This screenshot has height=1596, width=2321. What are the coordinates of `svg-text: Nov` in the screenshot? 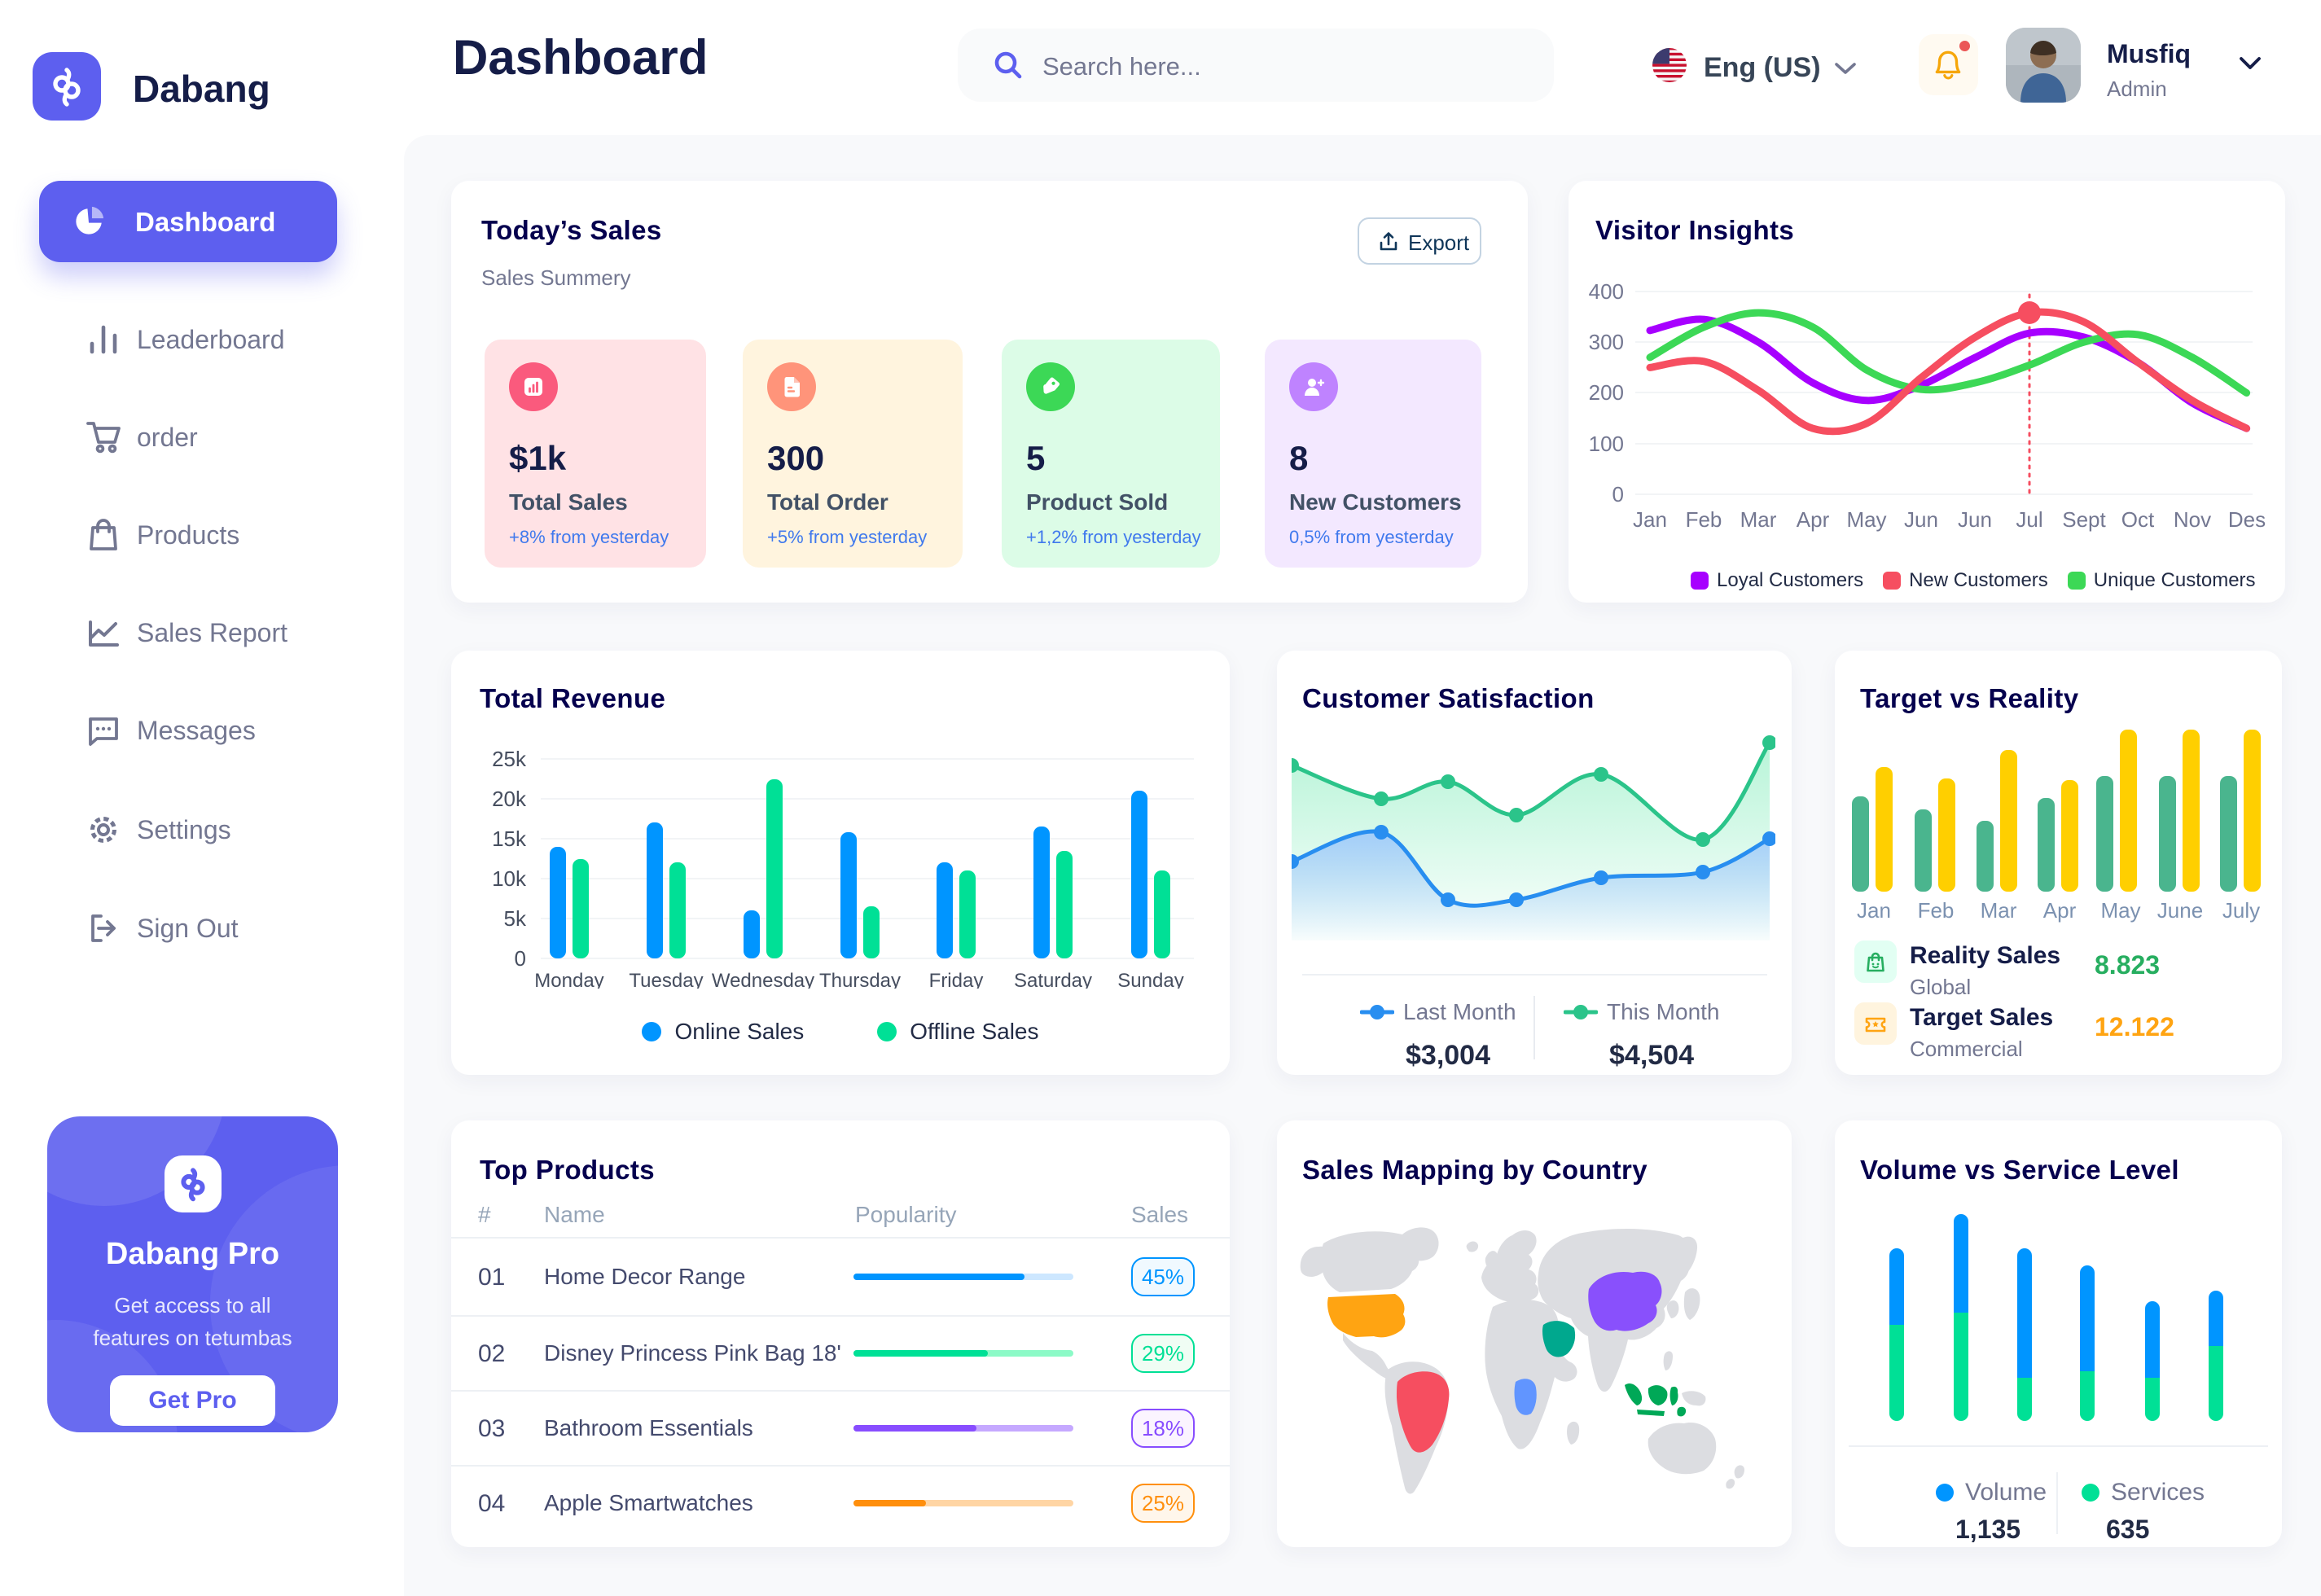 It's located at (2192, 519).